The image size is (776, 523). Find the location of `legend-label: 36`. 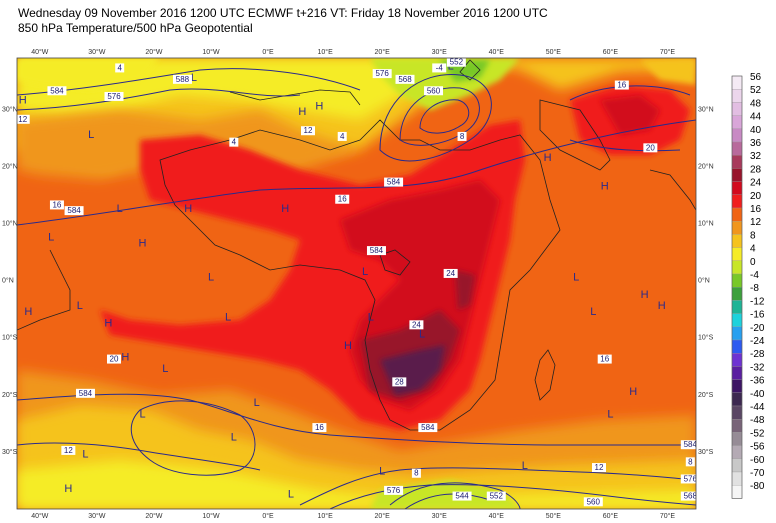

legend-label: 36 is located at coordinates (756, 143).